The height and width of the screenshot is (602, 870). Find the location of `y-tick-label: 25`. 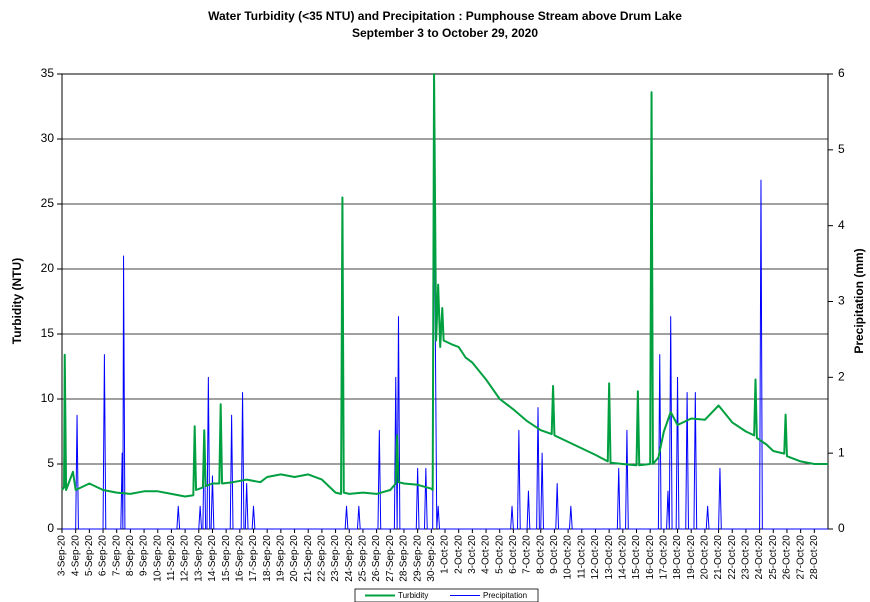

y-tick-label: 25 is located at coordinates (48, 203).